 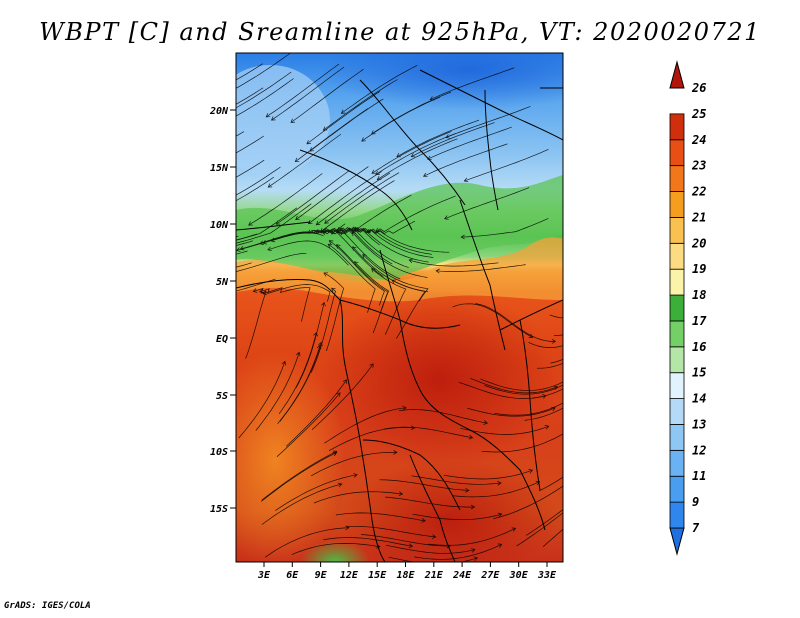 I want to click on coastline, so click(x=311, y=420).